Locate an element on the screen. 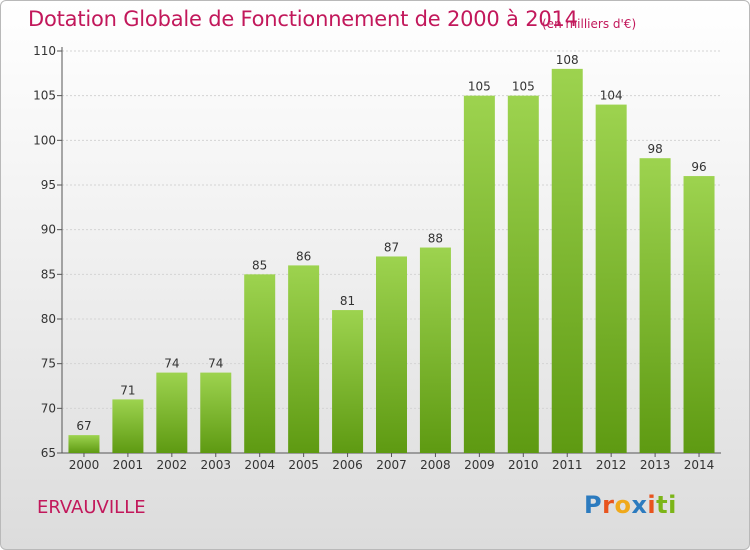  bar-2008 is located at coordinates (435, 350).